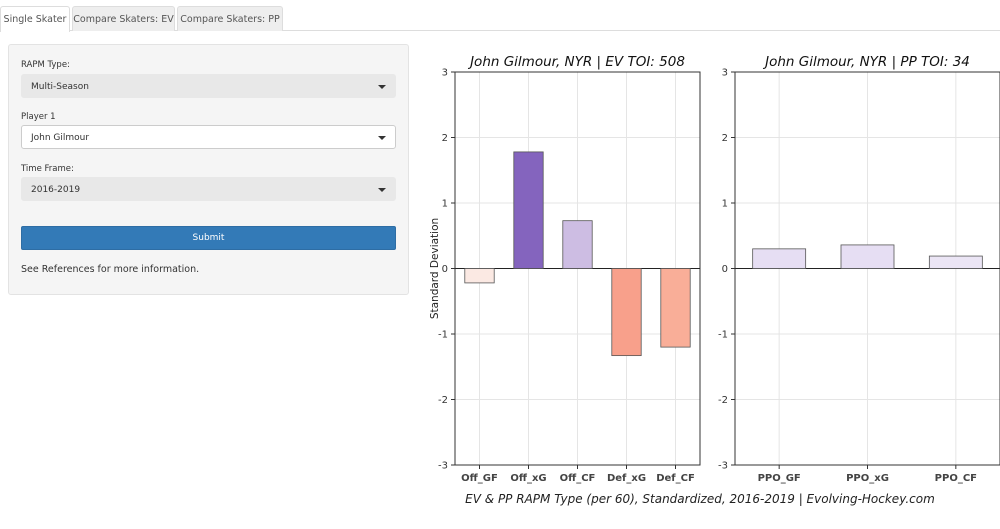 Image resolution: width=1000 pixels, height=529 pixels. Describe the element at coordinates (779, 258) in the screenshot. I see `bar-ppo-gf` at that location.